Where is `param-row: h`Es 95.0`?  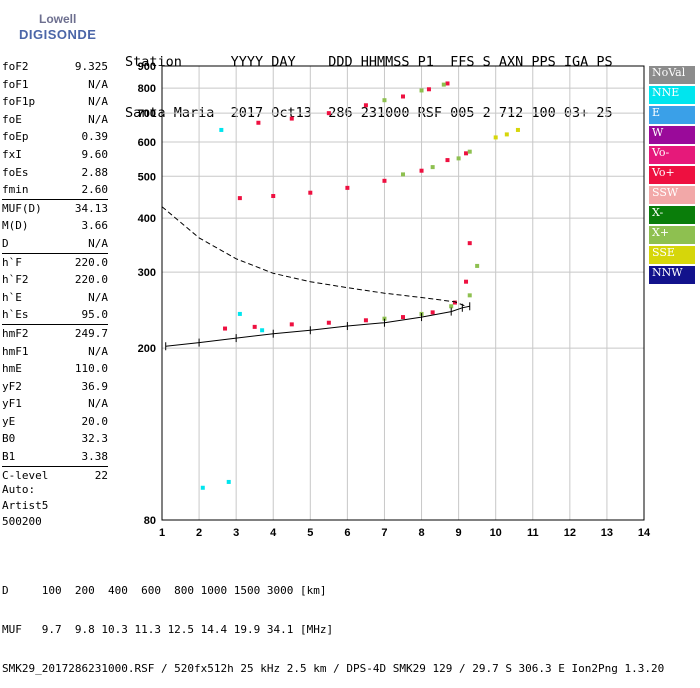
param-row: h`Es 95.0 is located at coordinates (55, 315).